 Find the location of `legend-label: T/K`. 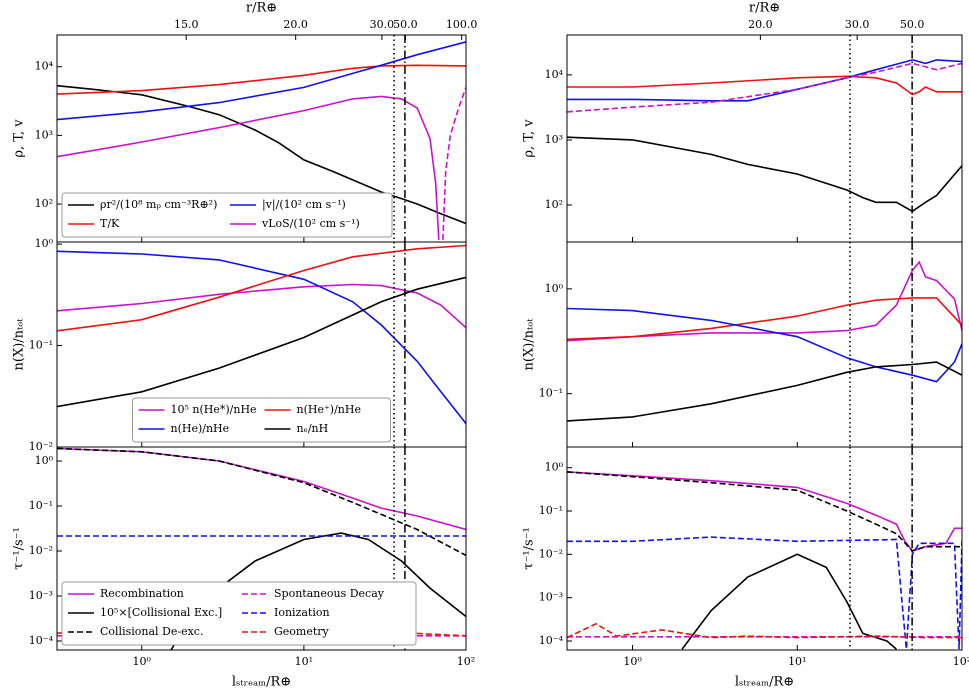

legend-label: T/K is located at coordinates (110, 223).